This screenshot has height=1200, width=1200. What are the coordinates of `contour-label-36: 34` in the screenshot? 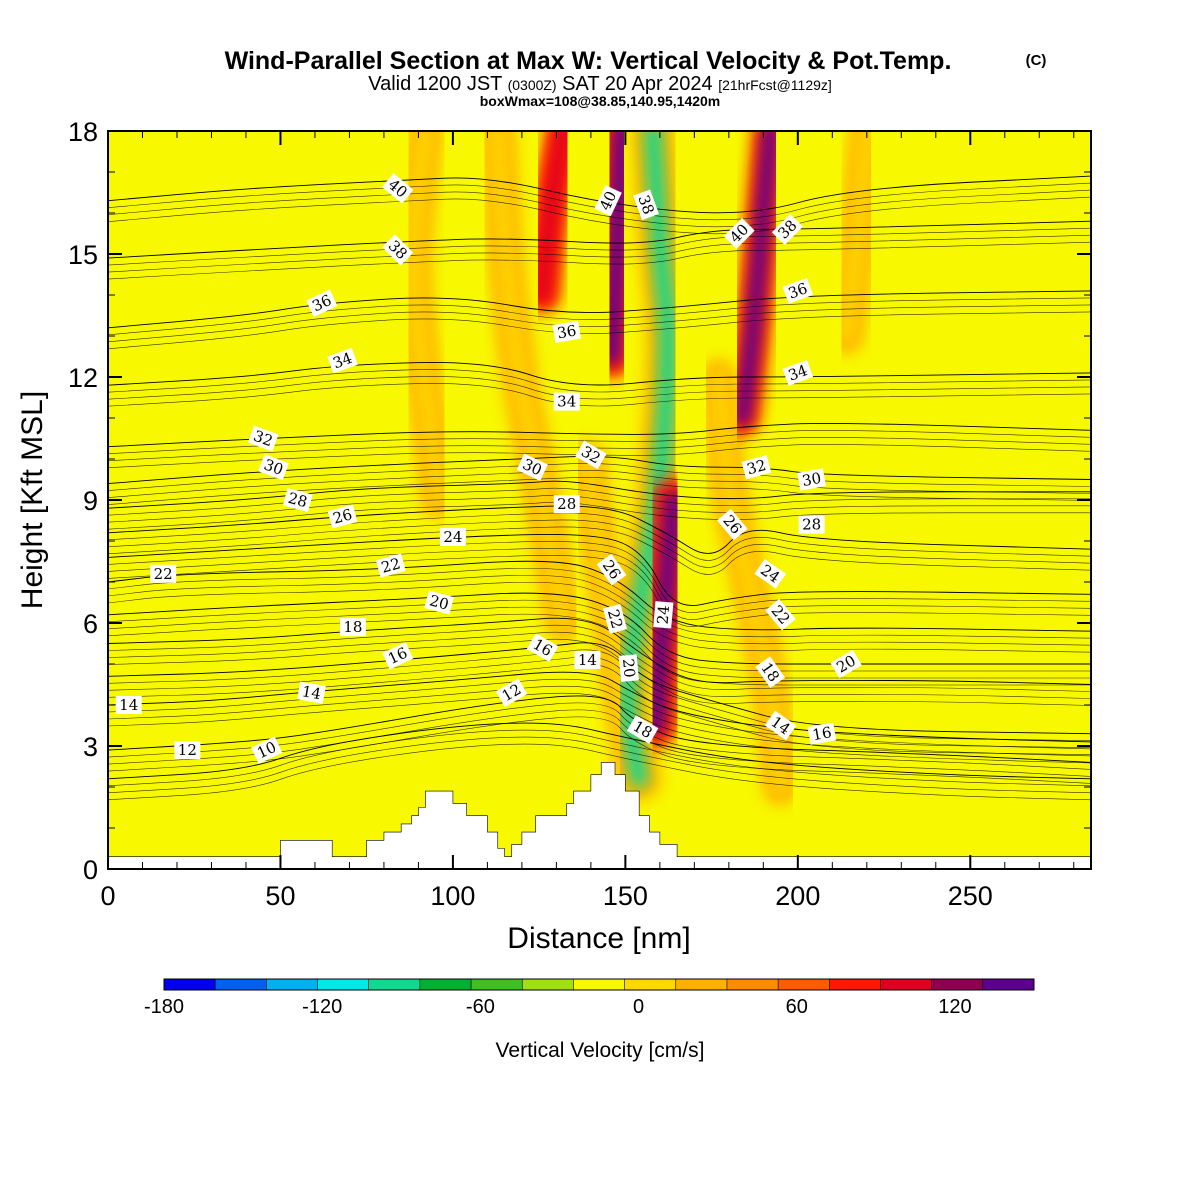 It's located at (798, 372).